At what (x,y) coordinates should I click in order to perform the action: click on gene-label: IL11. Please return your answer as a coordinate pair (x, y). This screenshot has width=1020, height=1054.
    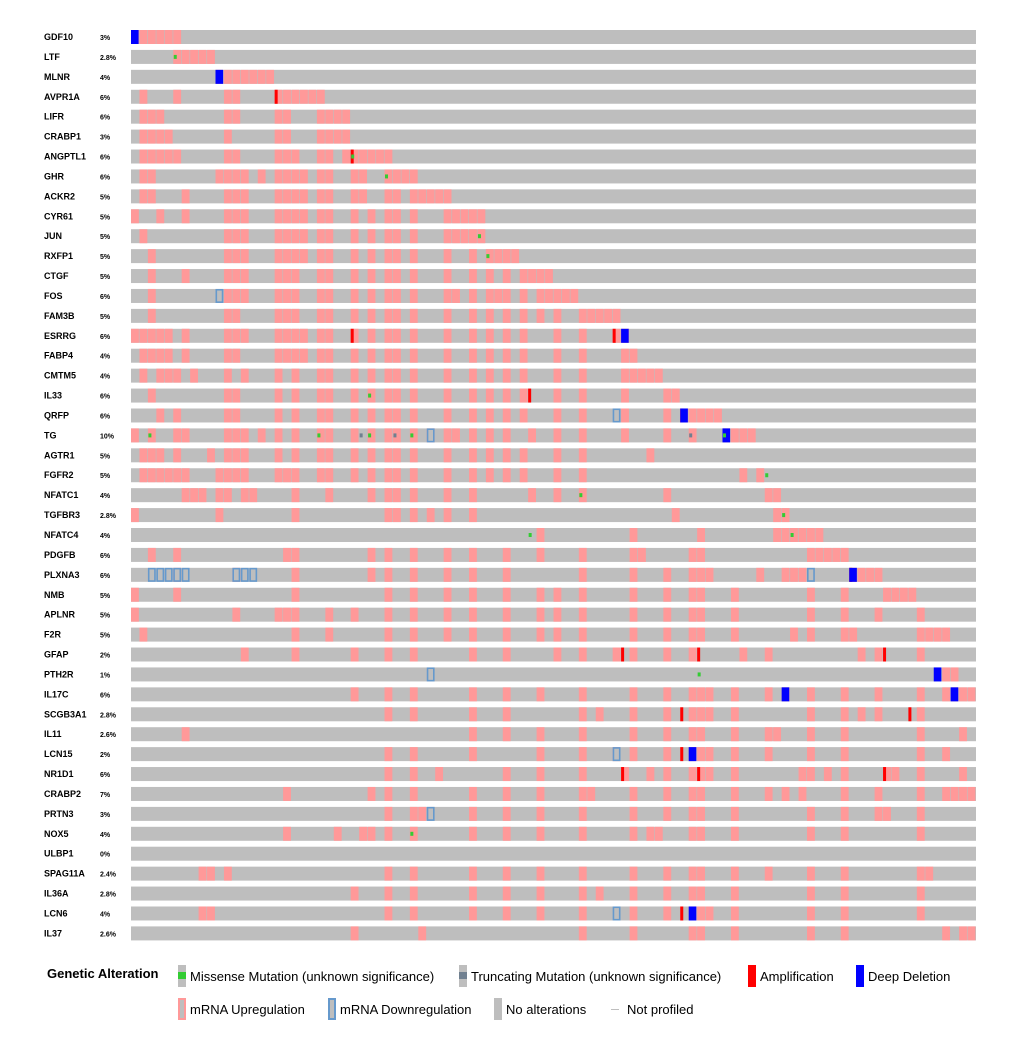
    Looking at the image, I should click on (53, 734).